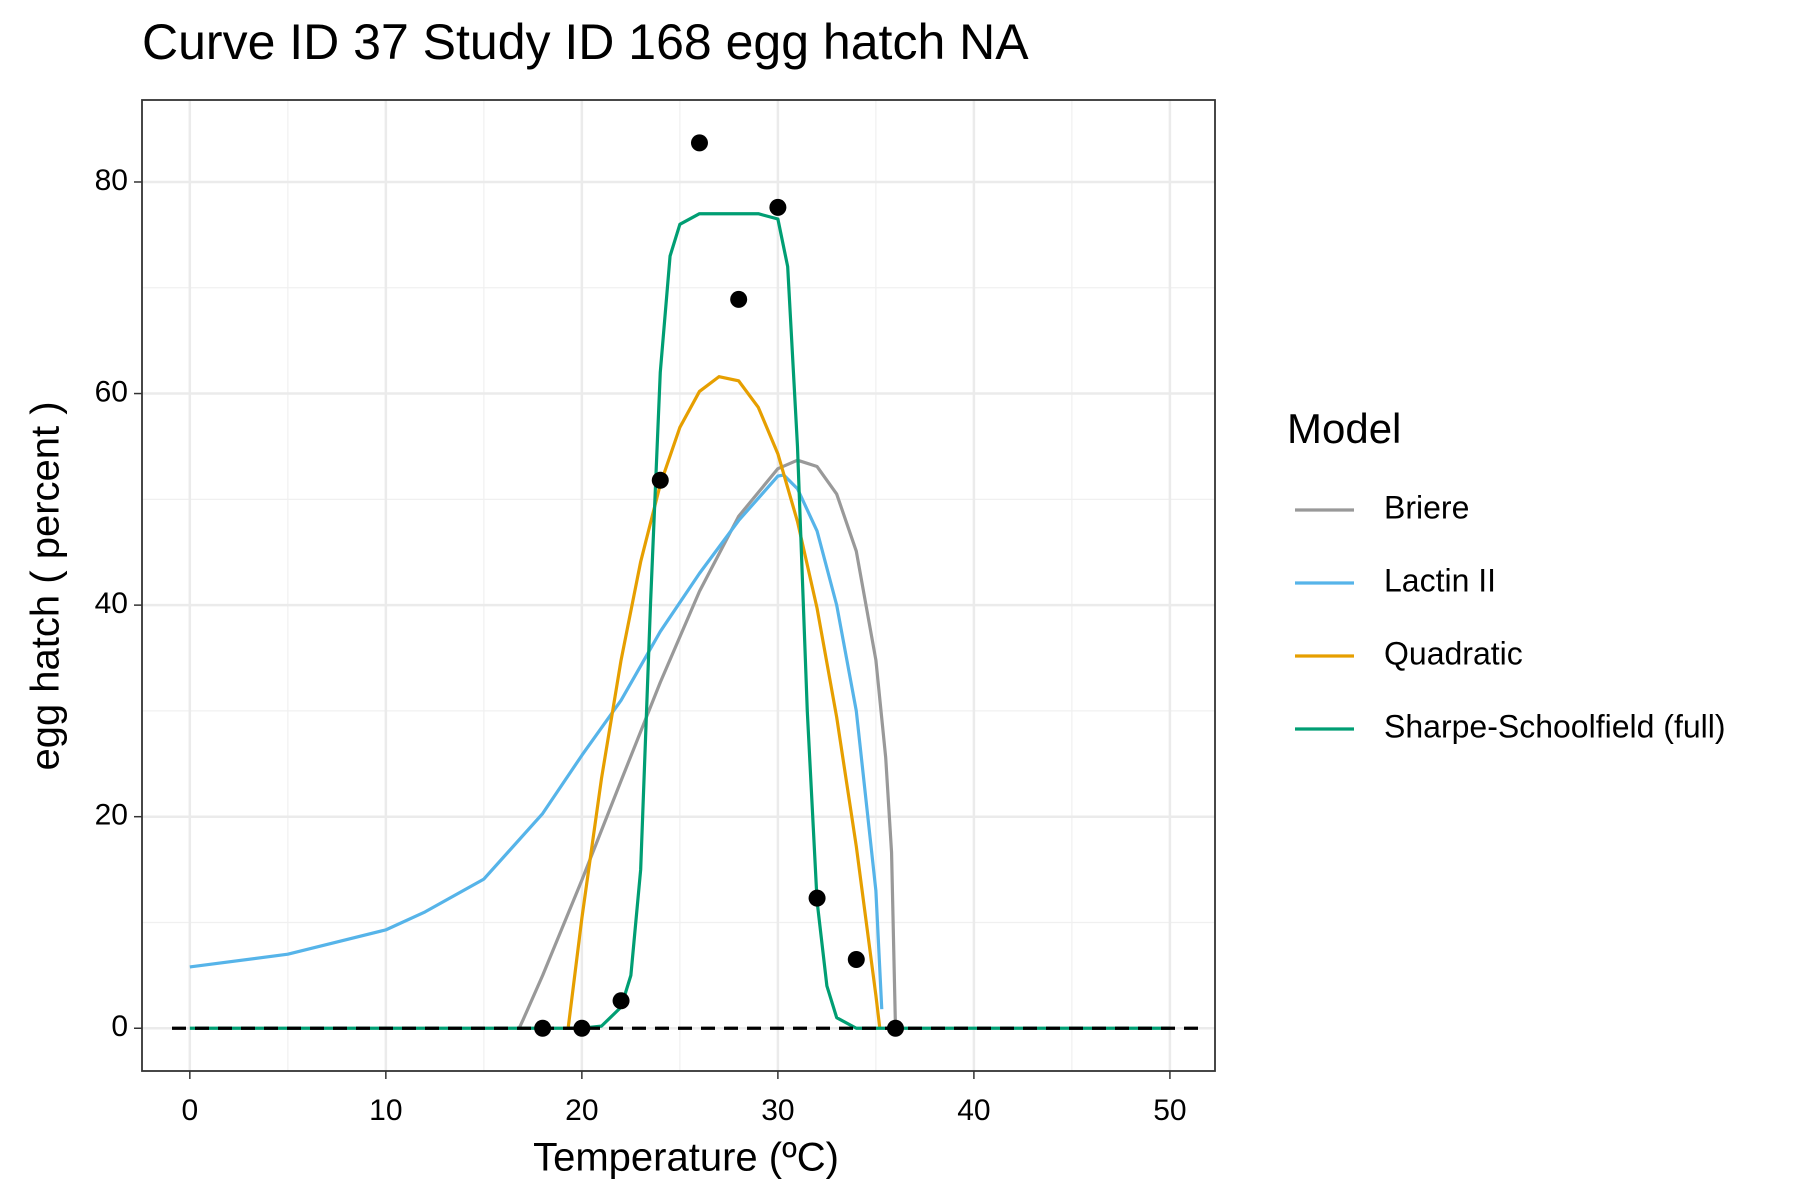  What do you see at coordinates (777, 1110) in the screenshot?
I see `x-tick-label: 30` at bounding box center [777, 1110].